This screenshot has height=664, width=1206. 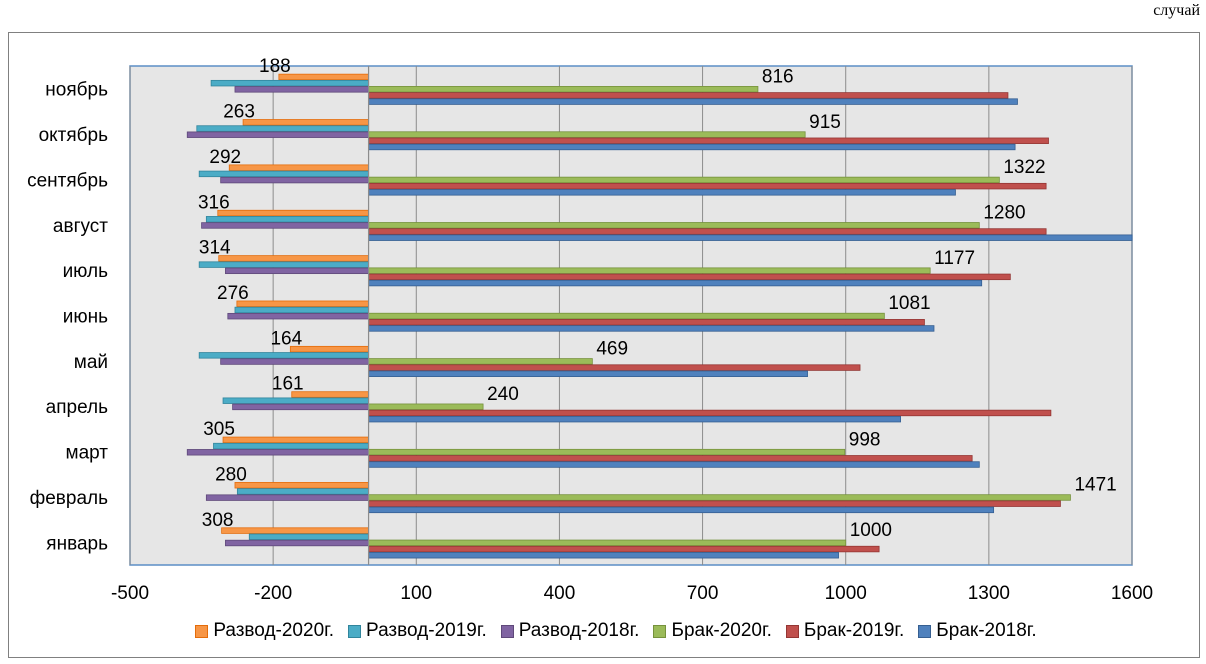 What do you see at coordinates (1176, 10) in the screenshot?
I see `unit-label: случай` at bounding box center [1176, 10].